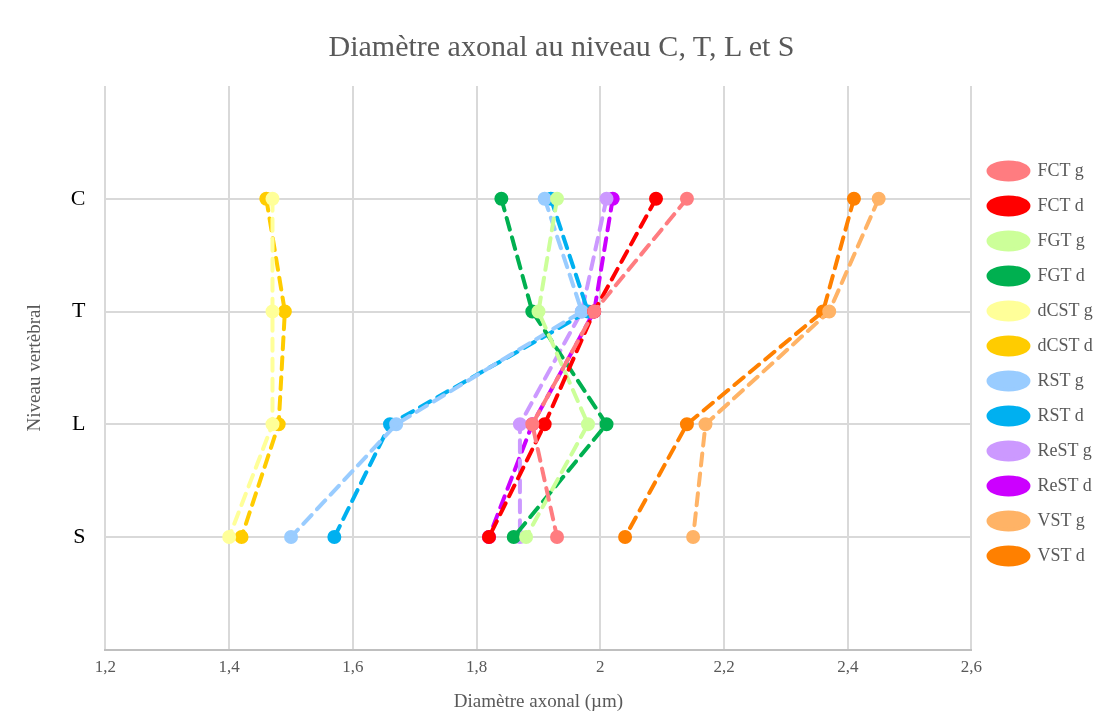 The height and width of the screenshot is (725, 1117). Describe the element at coordinates (79, 423) in the screenshot. I see `y-tick-label: L` at that location.